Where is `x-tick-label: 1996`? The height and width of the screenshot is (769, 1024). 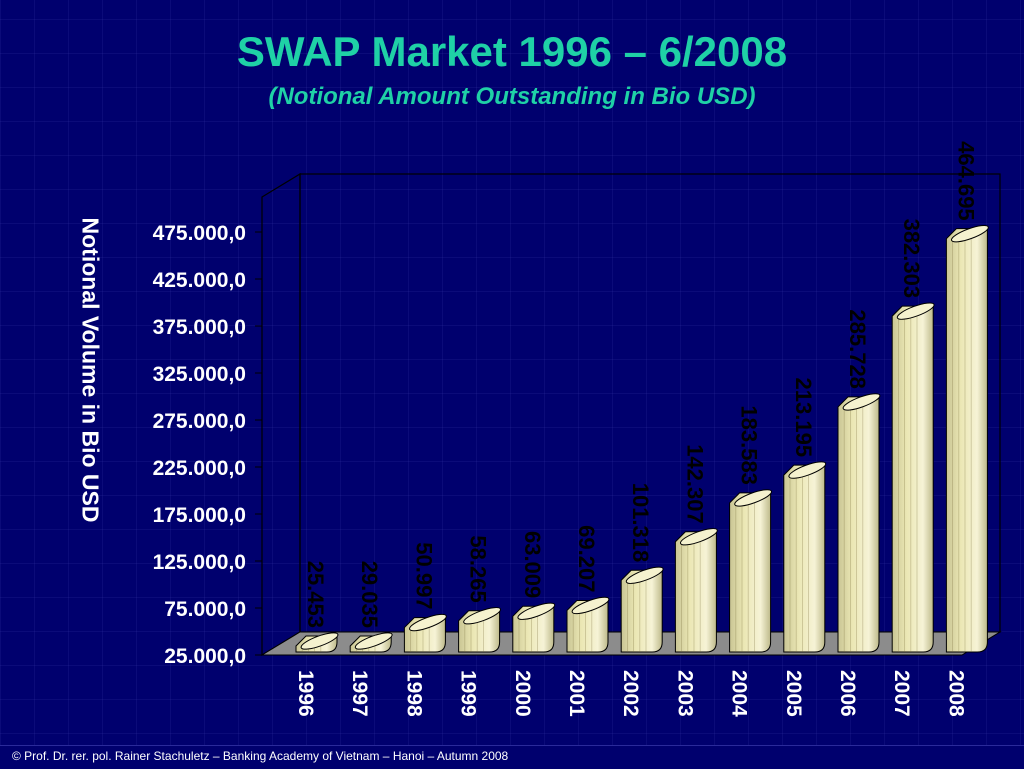
x-tick-label: 1996 is located at coordinates (305, 693).